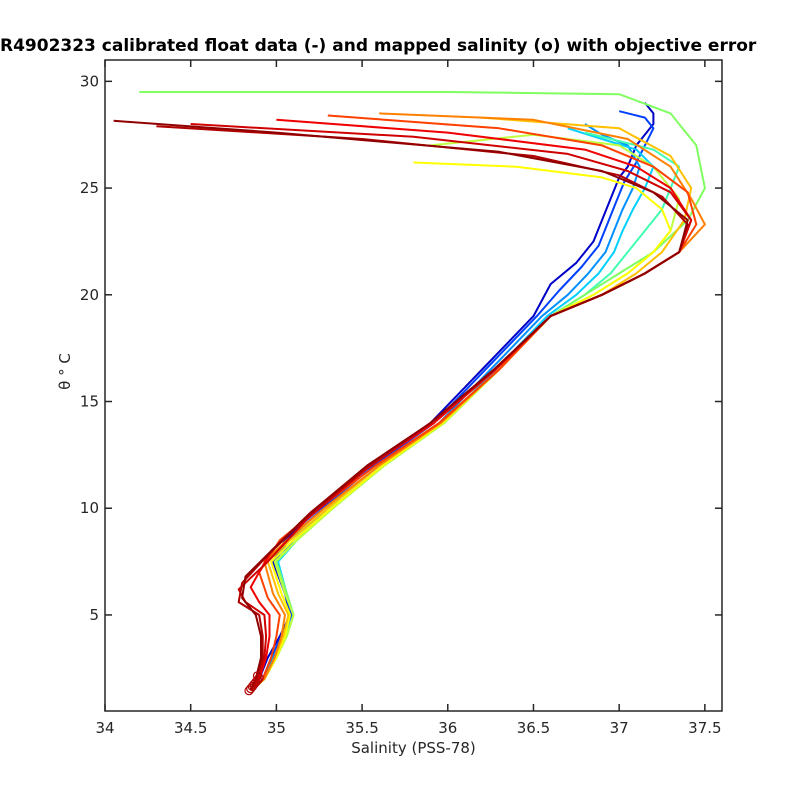 This screenshot has width=800, height=800. I want to click on mapped-salinity-markers, so click(254, 683).